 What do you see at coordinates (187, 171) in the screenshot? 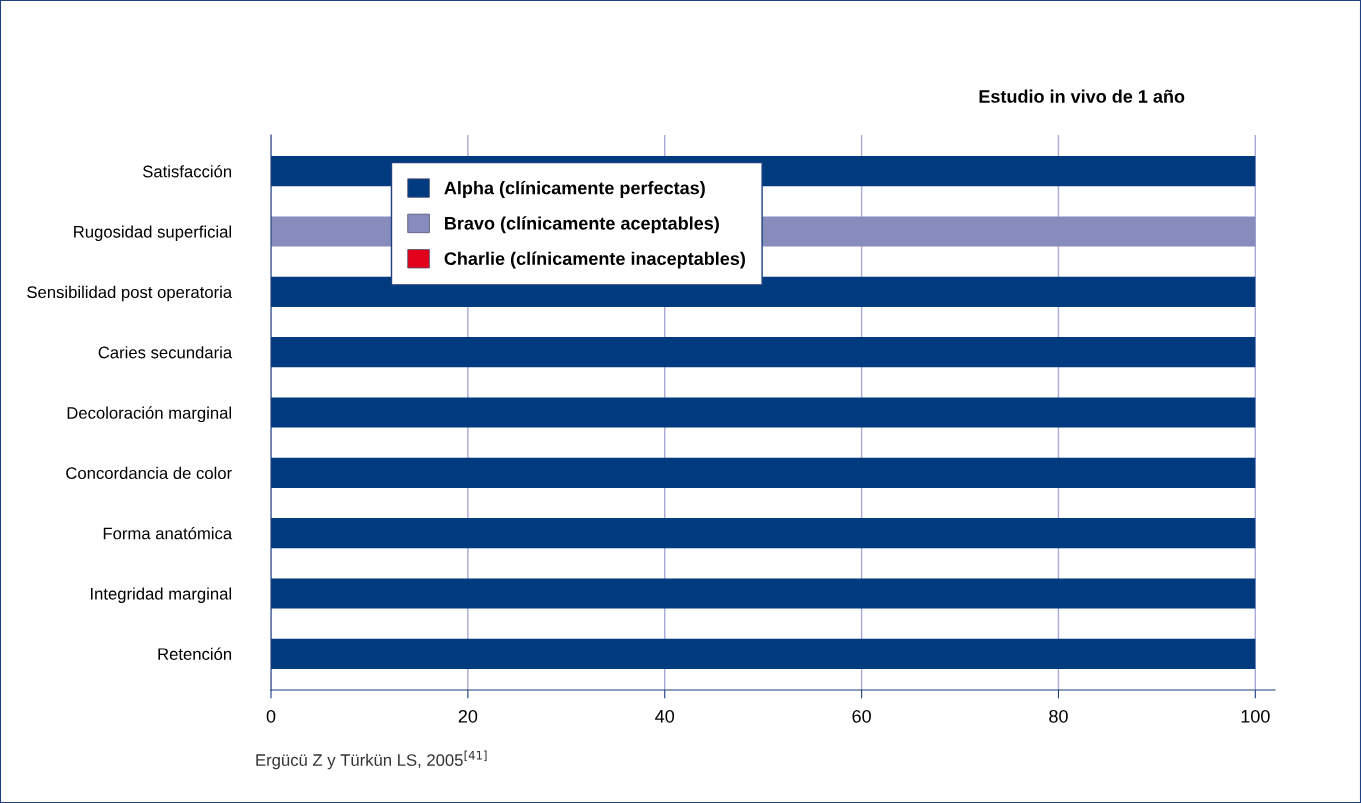
I see `y-tick-label: Satisfacción` at bounding box center [187, 171].